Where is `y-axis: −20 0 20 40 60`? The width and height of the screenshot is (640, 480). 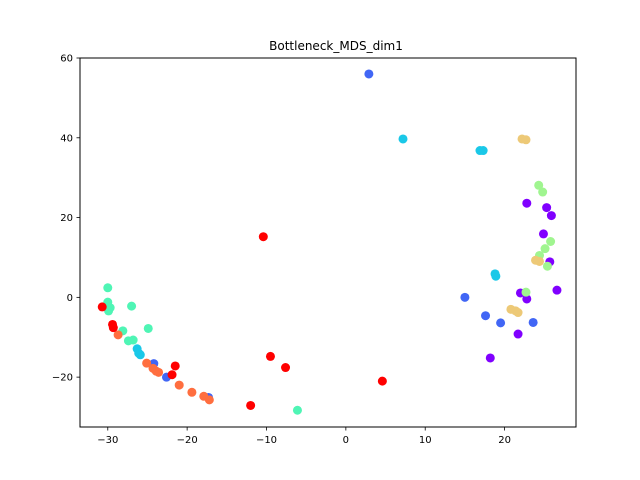 y-axis: −20 0 20 40 60 is located at coordinates (66, 219).